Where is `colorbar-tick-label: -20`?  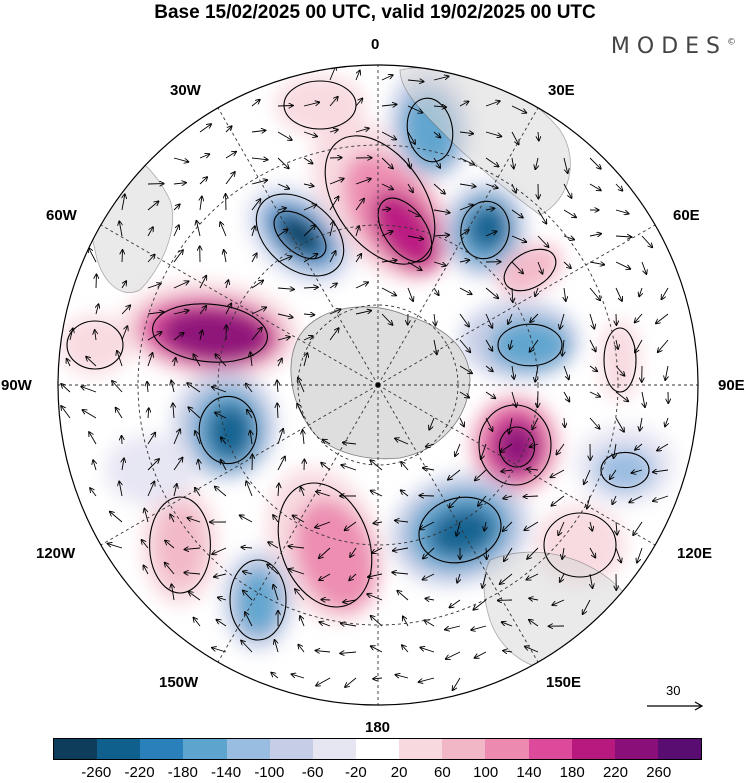
colorbar-tick-label: -20 is located at coordinates (356, 772).